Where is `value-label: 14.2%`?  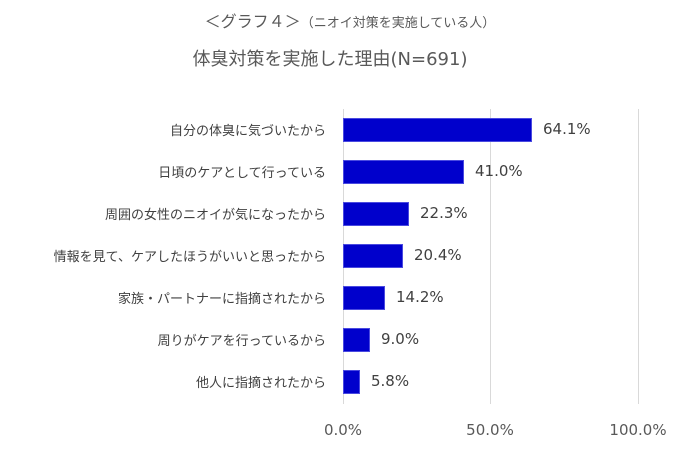 value-label: 14.2% is located at coordinates (420, 297).